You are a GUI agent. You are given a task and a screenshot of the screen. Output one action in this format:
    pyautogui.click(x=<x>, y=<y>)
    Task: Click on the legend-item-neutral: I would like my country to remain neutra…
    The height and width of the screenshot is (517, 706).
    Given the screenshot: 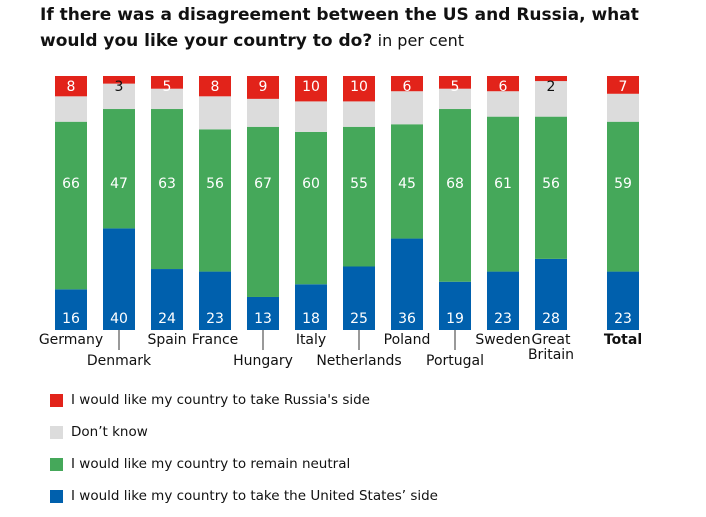 What is the action you would take?
    pyautogui.click(x=200, y=464)
    